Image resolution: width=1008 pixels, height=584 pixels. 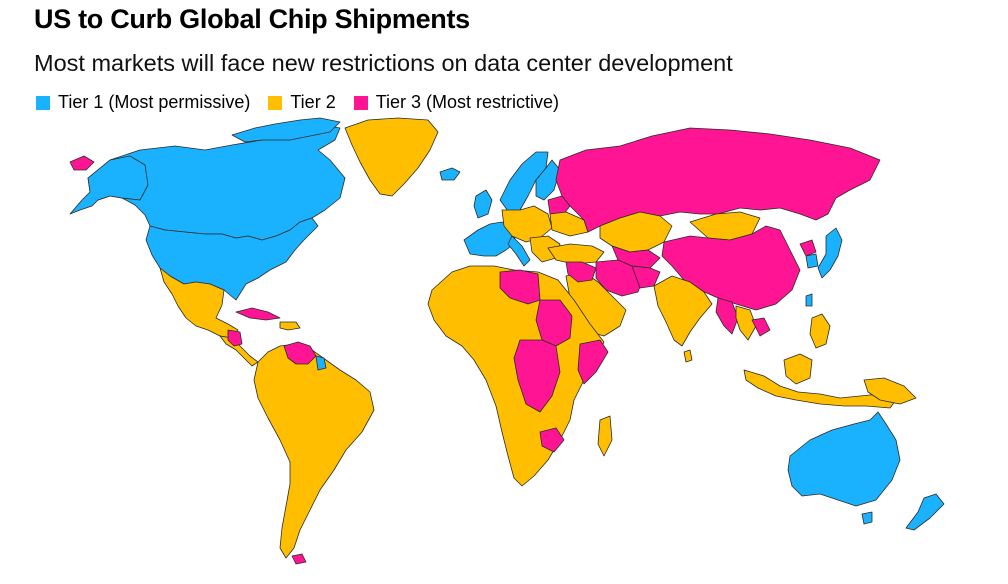 What do you see at coordinates (360, 102) in the screenshot?
I see `legend-swatch-tier3` at bounding box center [360, 102].